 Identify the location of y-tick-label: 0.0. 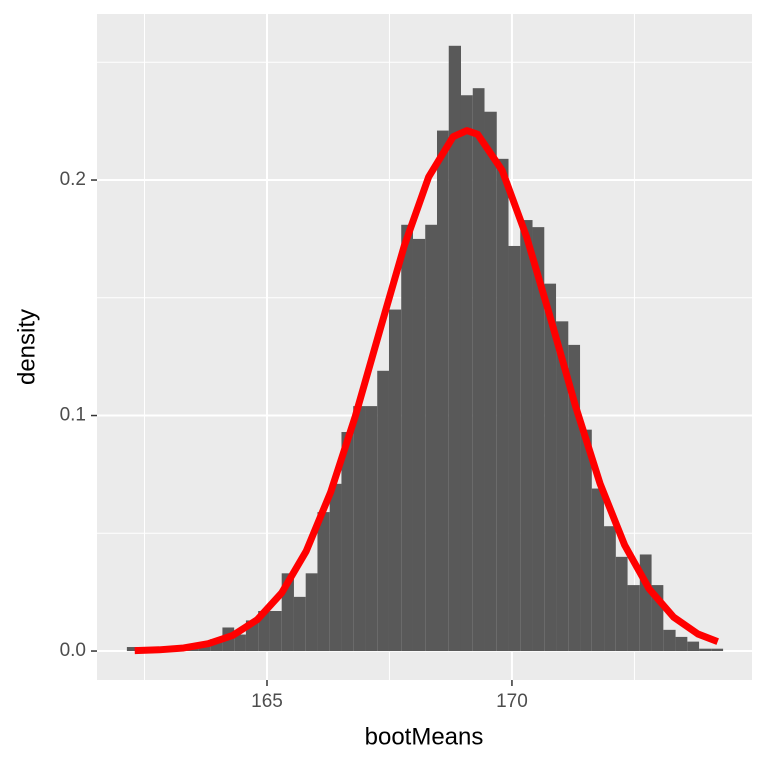
(73, 650).